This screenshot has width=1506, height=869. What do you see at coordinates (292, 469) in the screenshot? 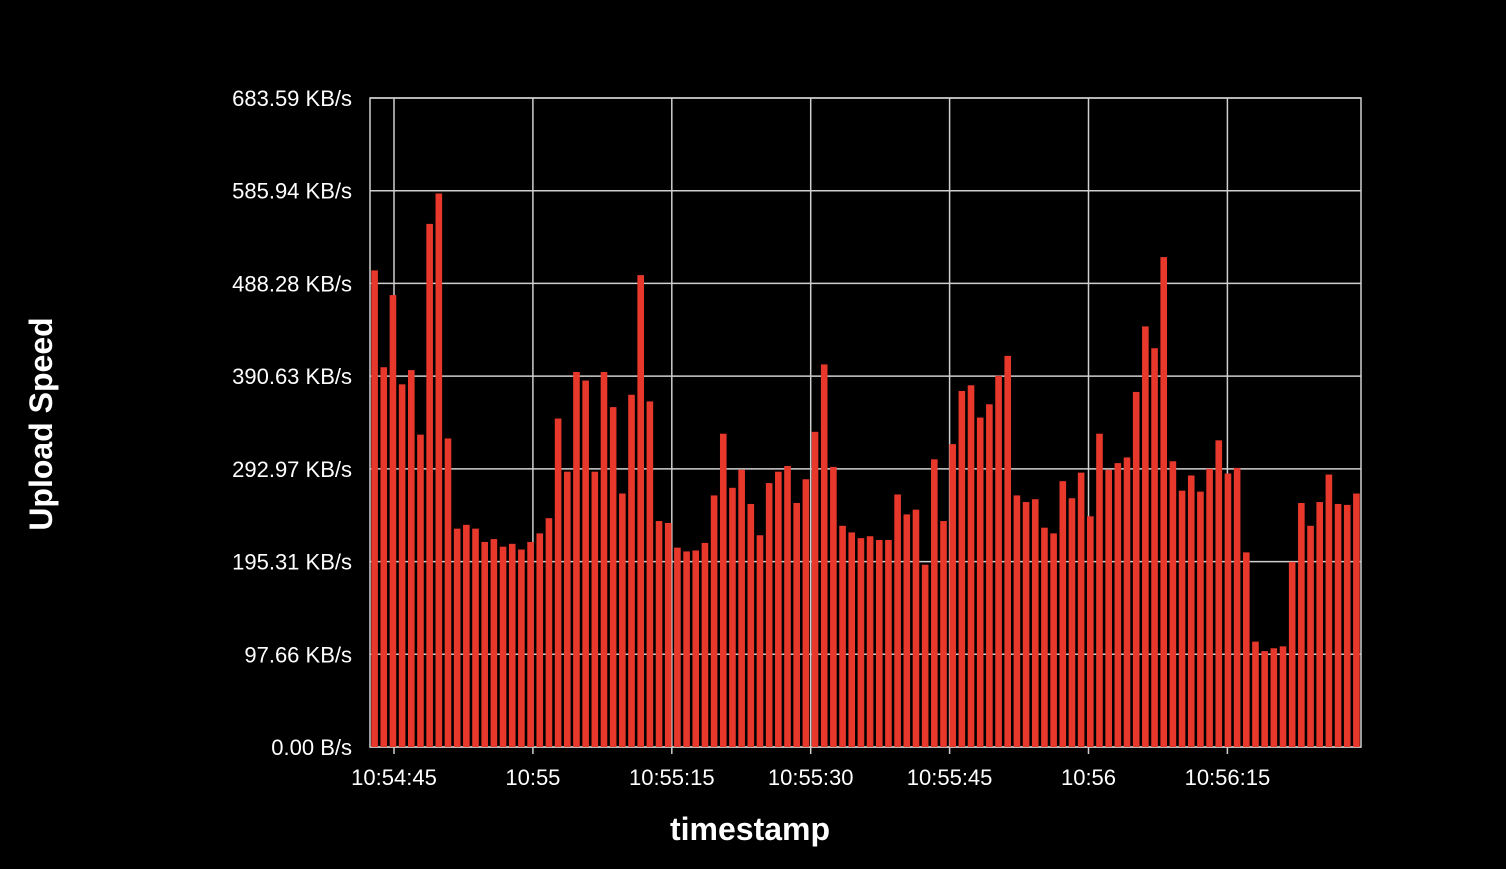
I see `y-tick-label: 292.97 KB/s` at bounding box center [292, 469].